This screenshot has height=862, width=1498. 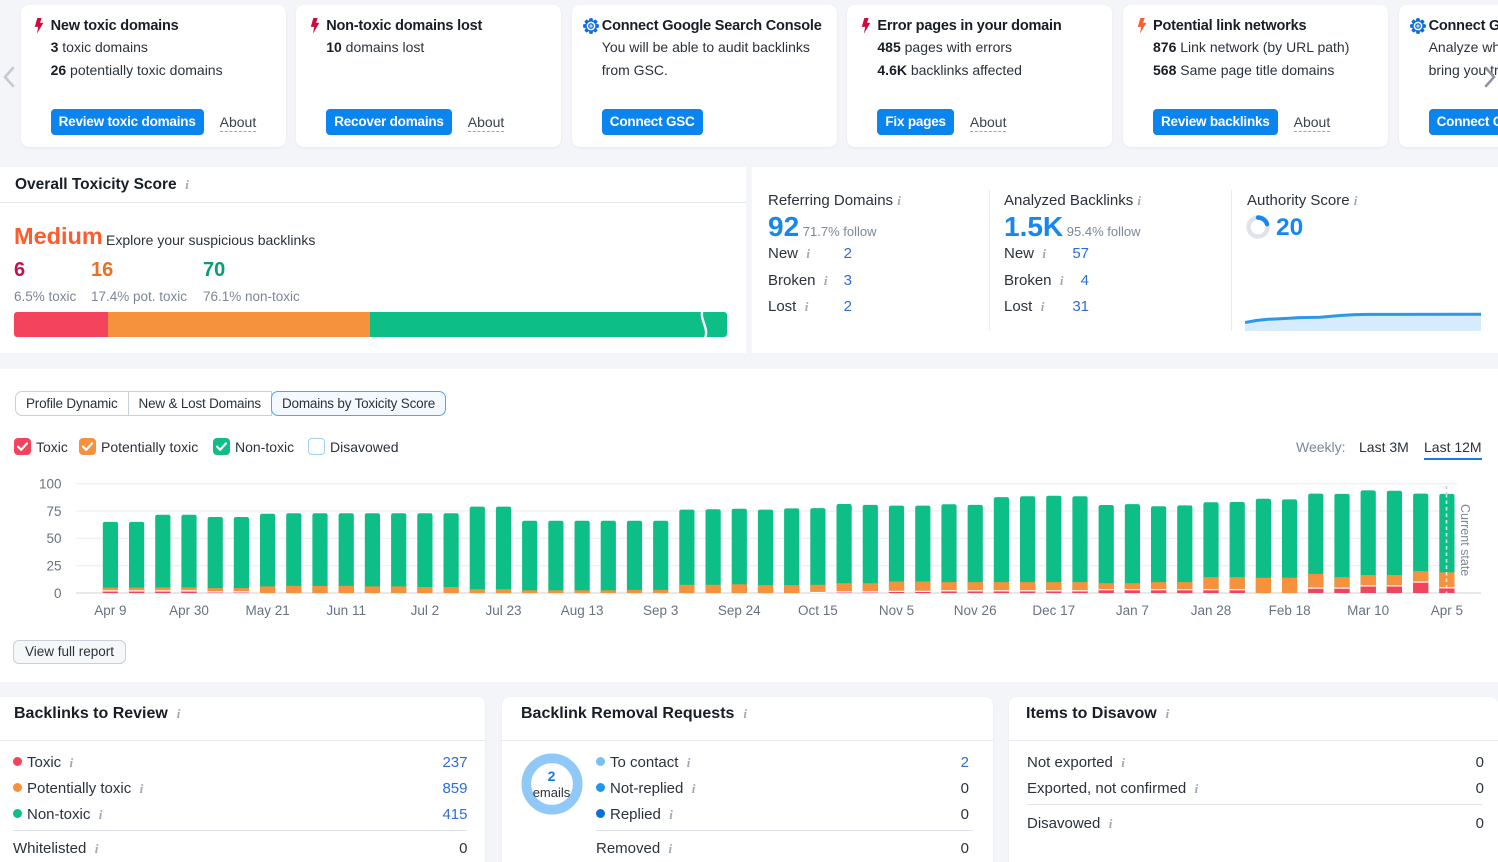 I want to click on svg-text: Apr 5, so click(x=1447, y=610).